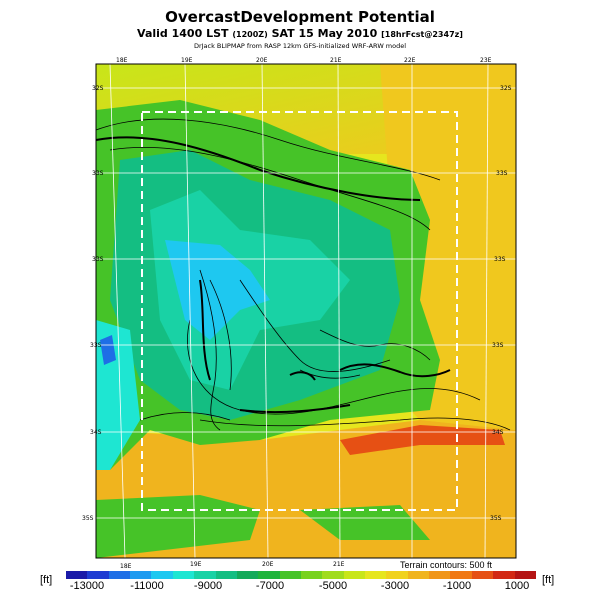 Image resolution: width=600 pixels, height=600 pixels. I want to click on lon-label-23e-top: 23E, so click(486, 60).